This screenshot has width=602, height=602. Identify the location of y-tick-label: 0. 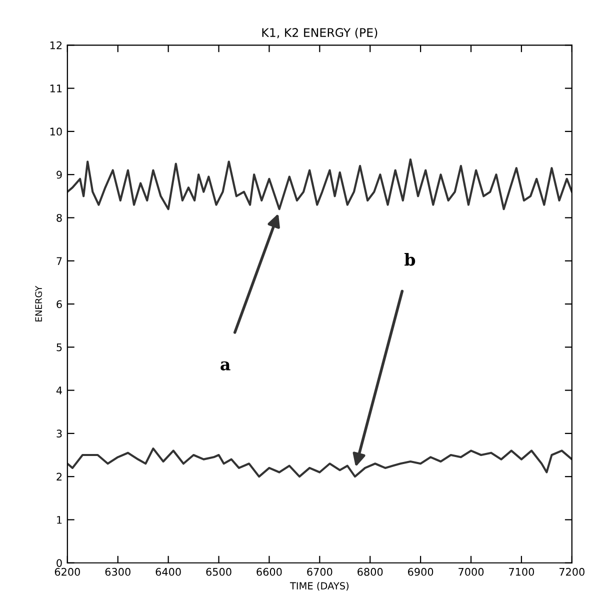
(59, 563).